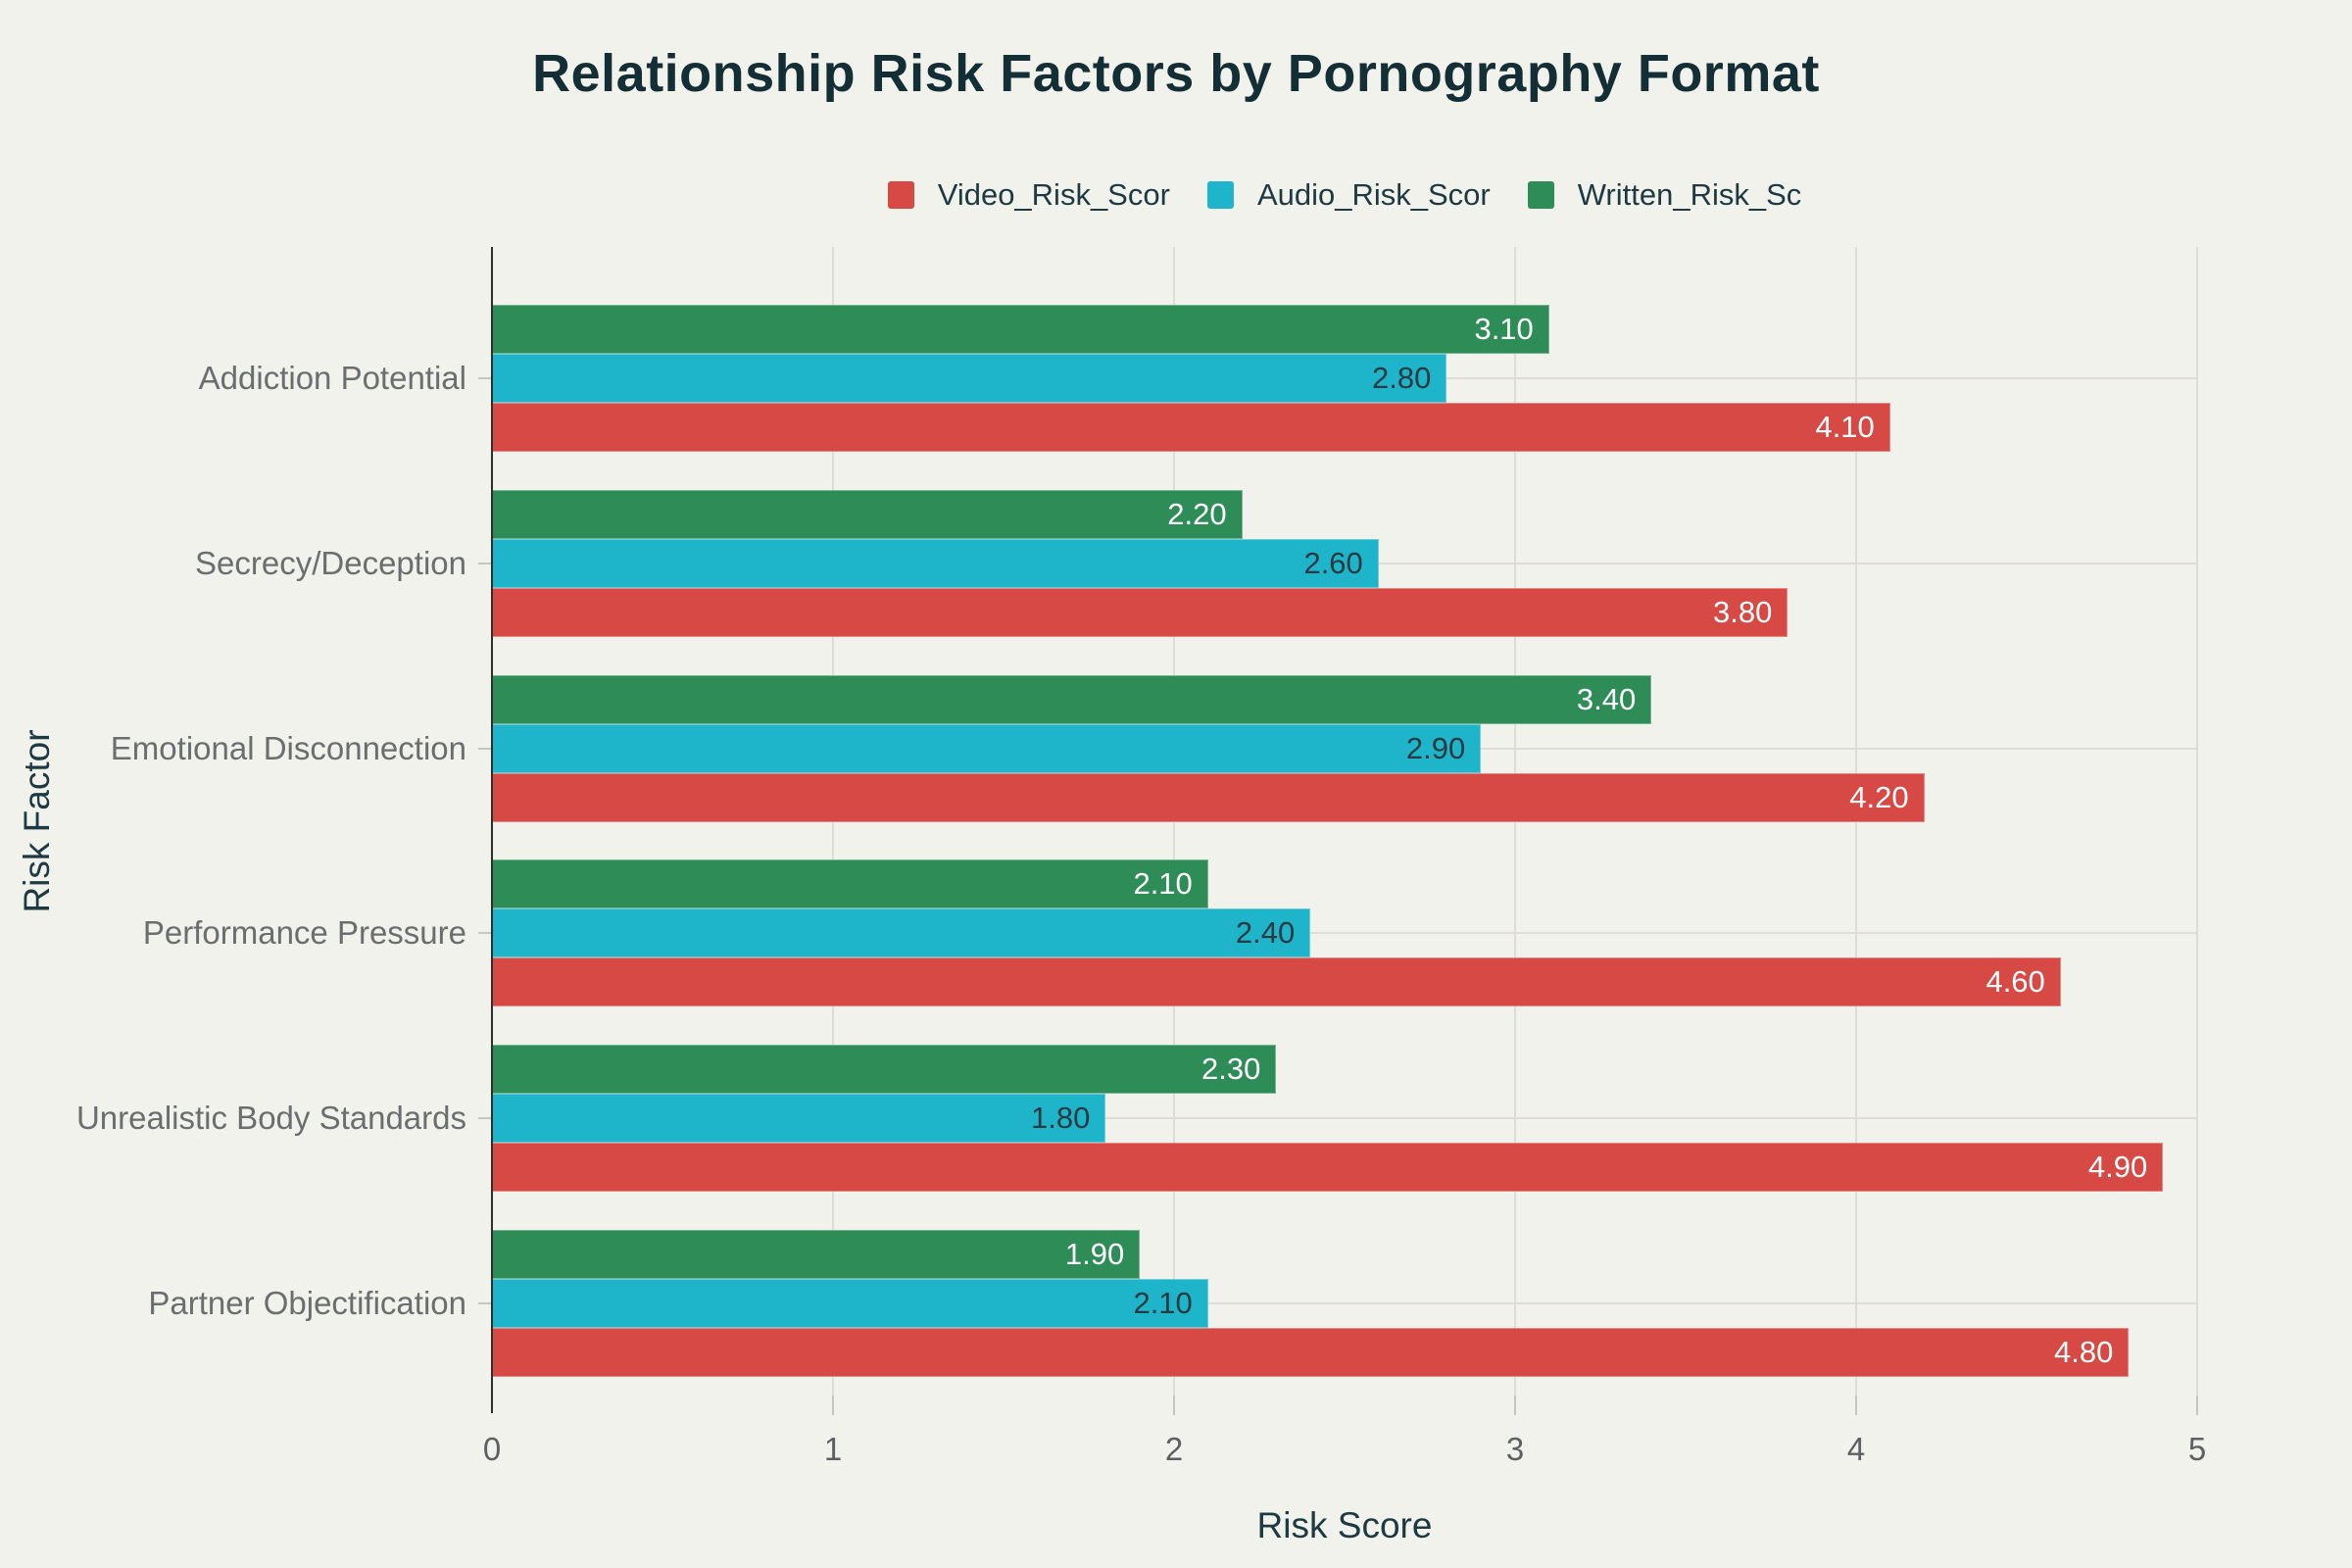  What do you see at coordinates (1743, 612) in the screenshot?
I see `bar-value-label: 3.80` at bounding box center [1743, 612].